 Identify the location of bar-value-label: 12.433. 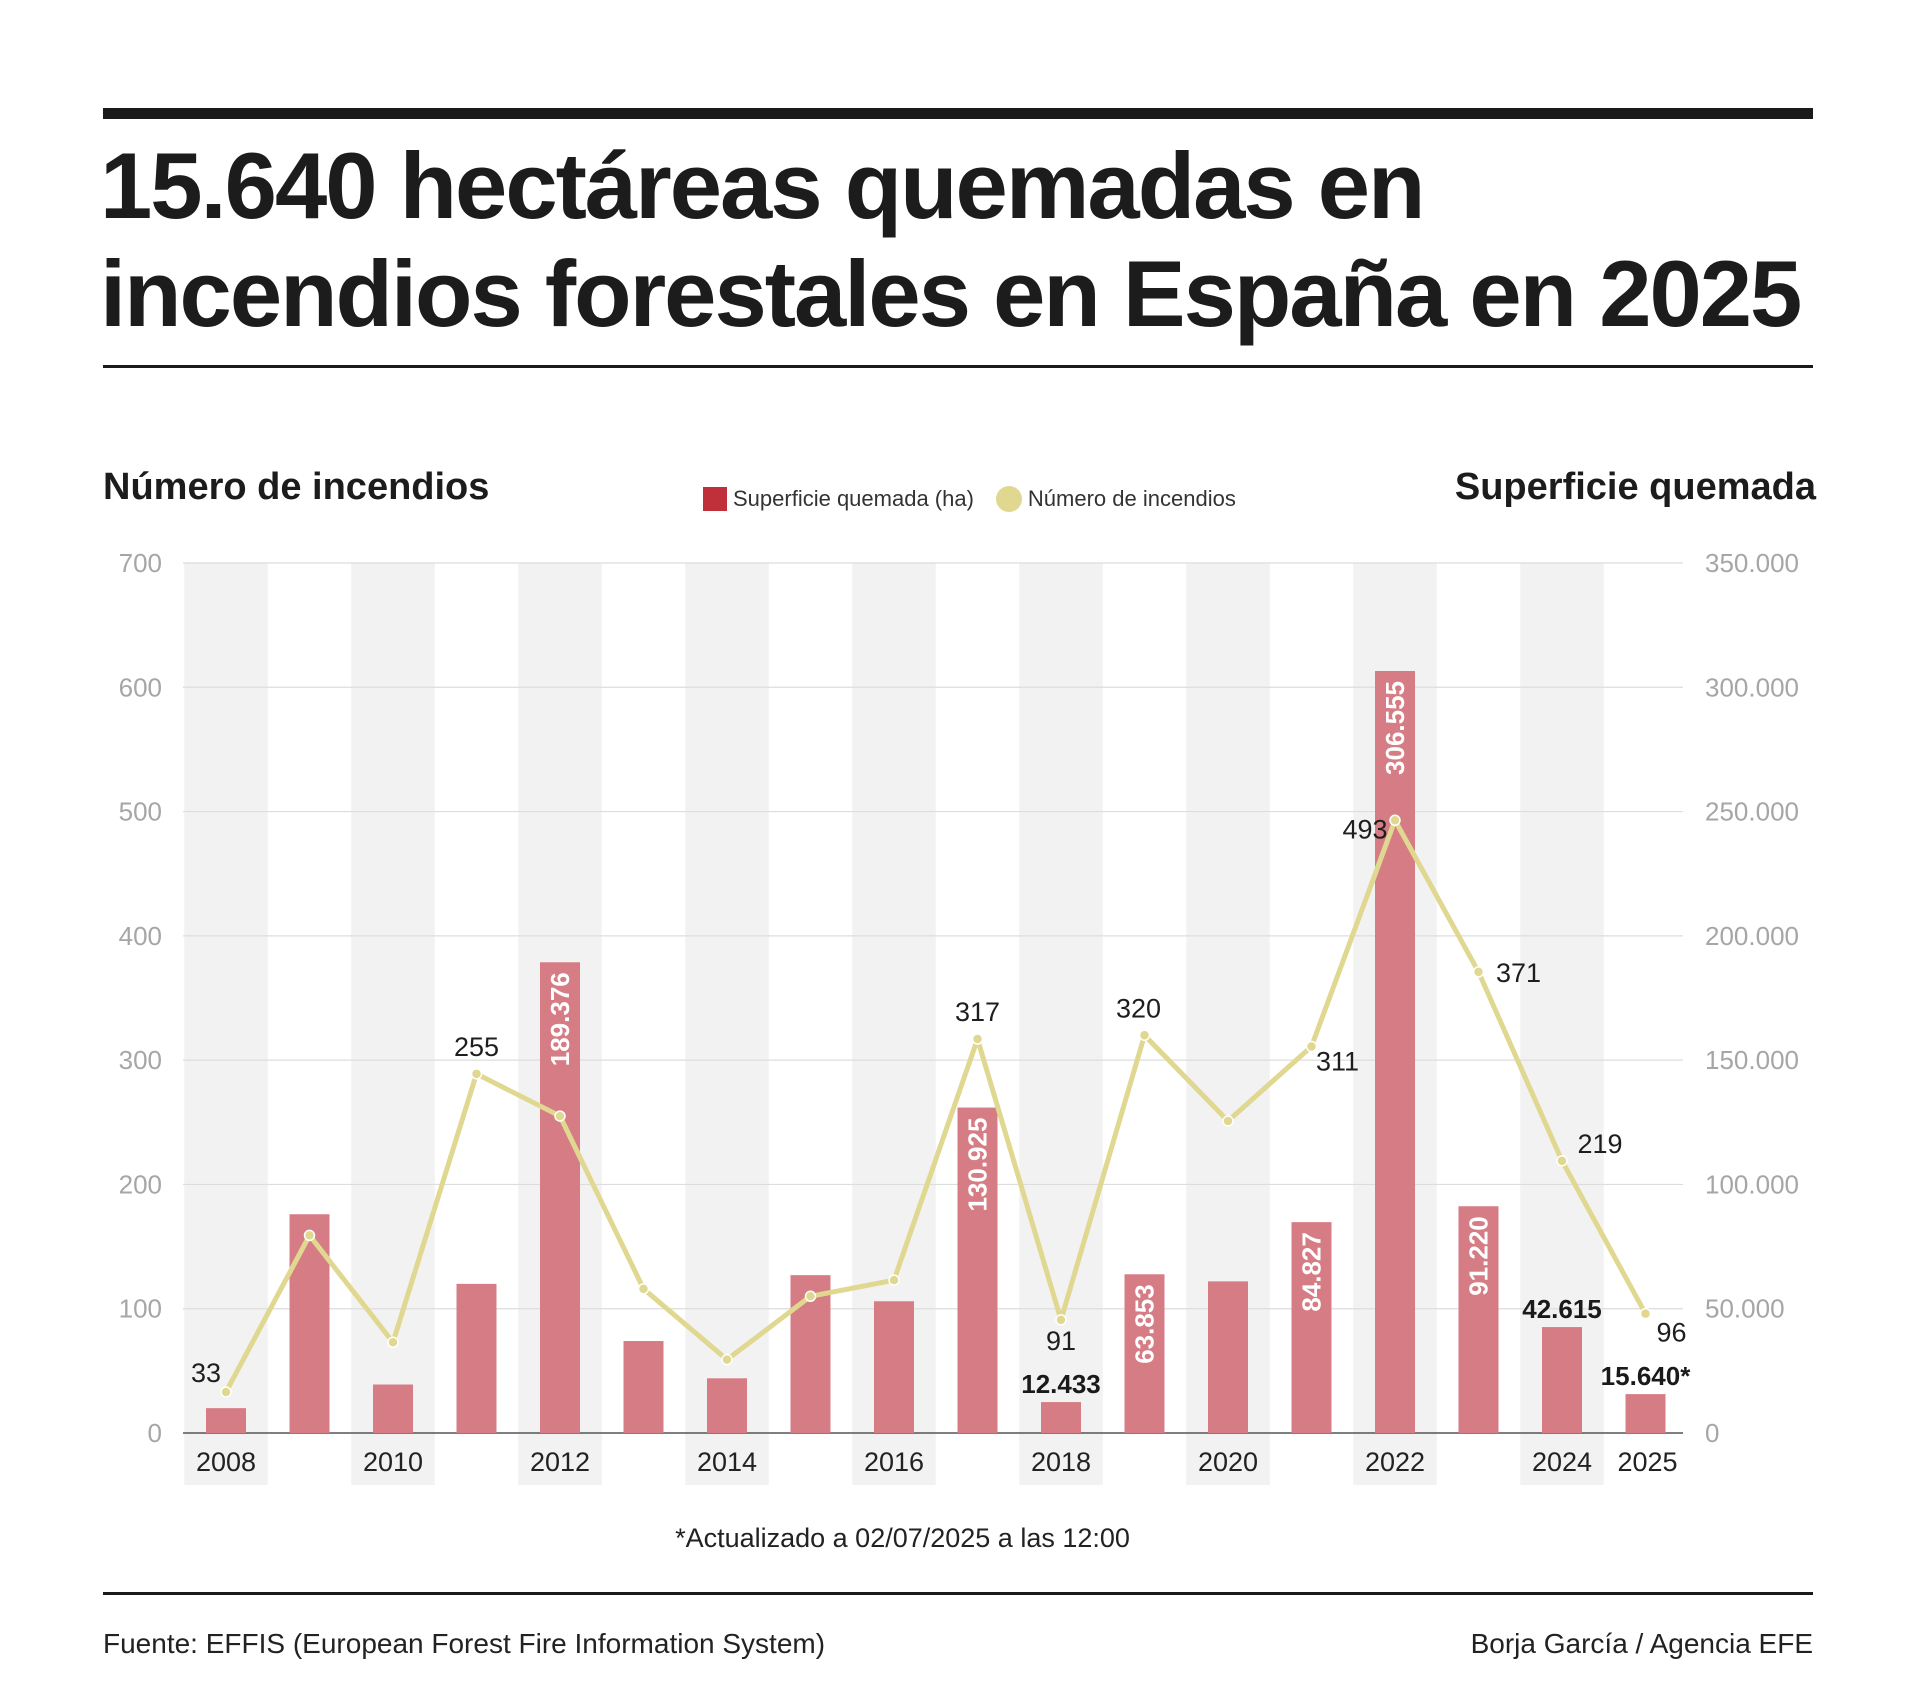
(1061, 1384).